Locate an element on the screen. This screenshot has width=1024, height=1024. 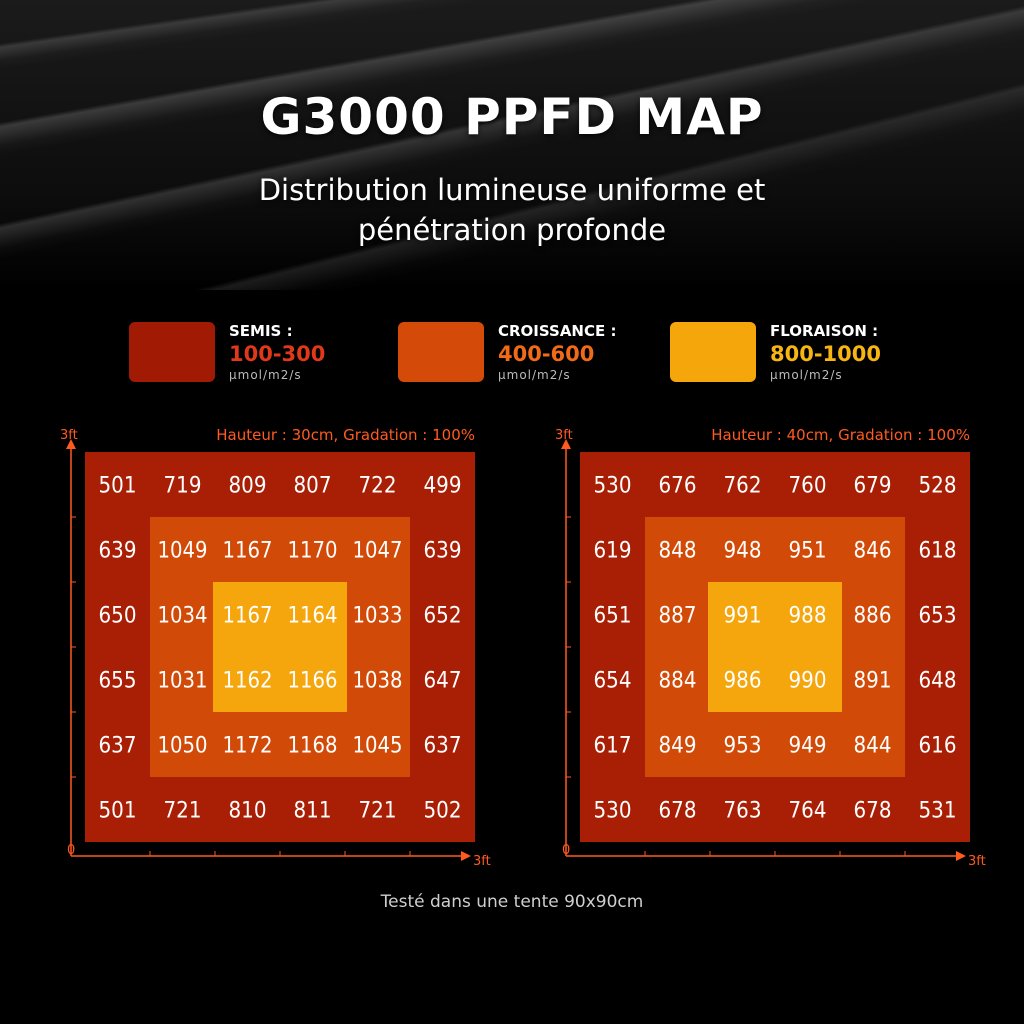
cell-value: 528 is located at coordinates (938, 486).